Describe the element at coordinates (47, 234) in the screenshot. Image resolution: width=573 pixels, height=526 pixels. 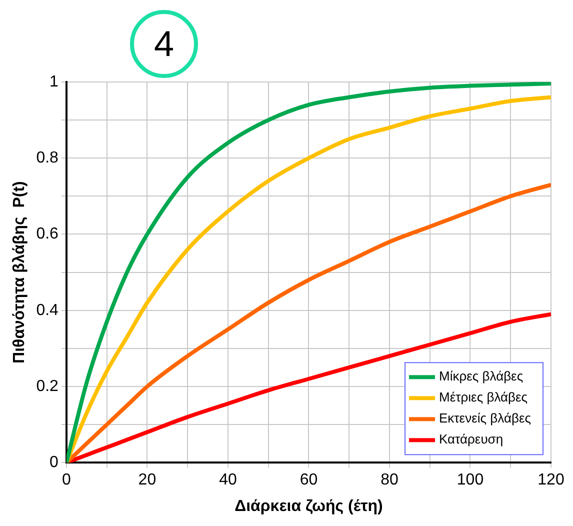
I see `y-tick-label: 0.6` at that location.